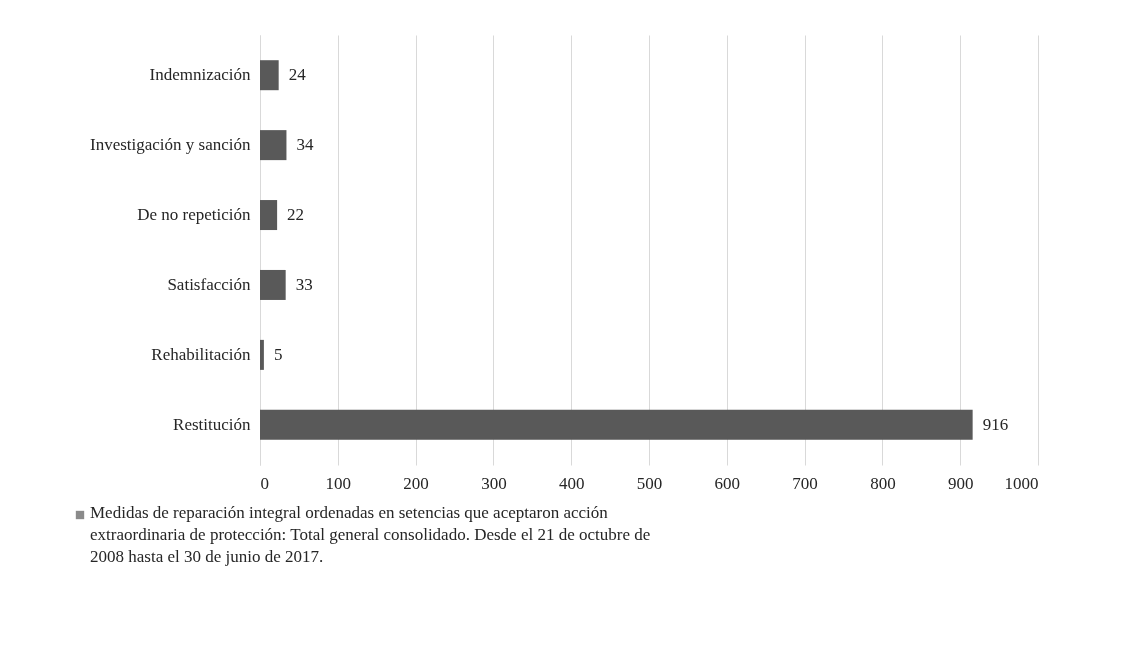 The width and height of the screenshot is (1124, 664). What do you see at coordinates (370, 534) in the screenshot?
I see `legend-label: Medidas de reparación integral ordenadas en setencias que aceptaron acción extraordinaria de protección: Total general consolidado. Desde el 21 de octubre de 2008 hasta el 30 de junio de 2017.` at bounding box center [370, 534].